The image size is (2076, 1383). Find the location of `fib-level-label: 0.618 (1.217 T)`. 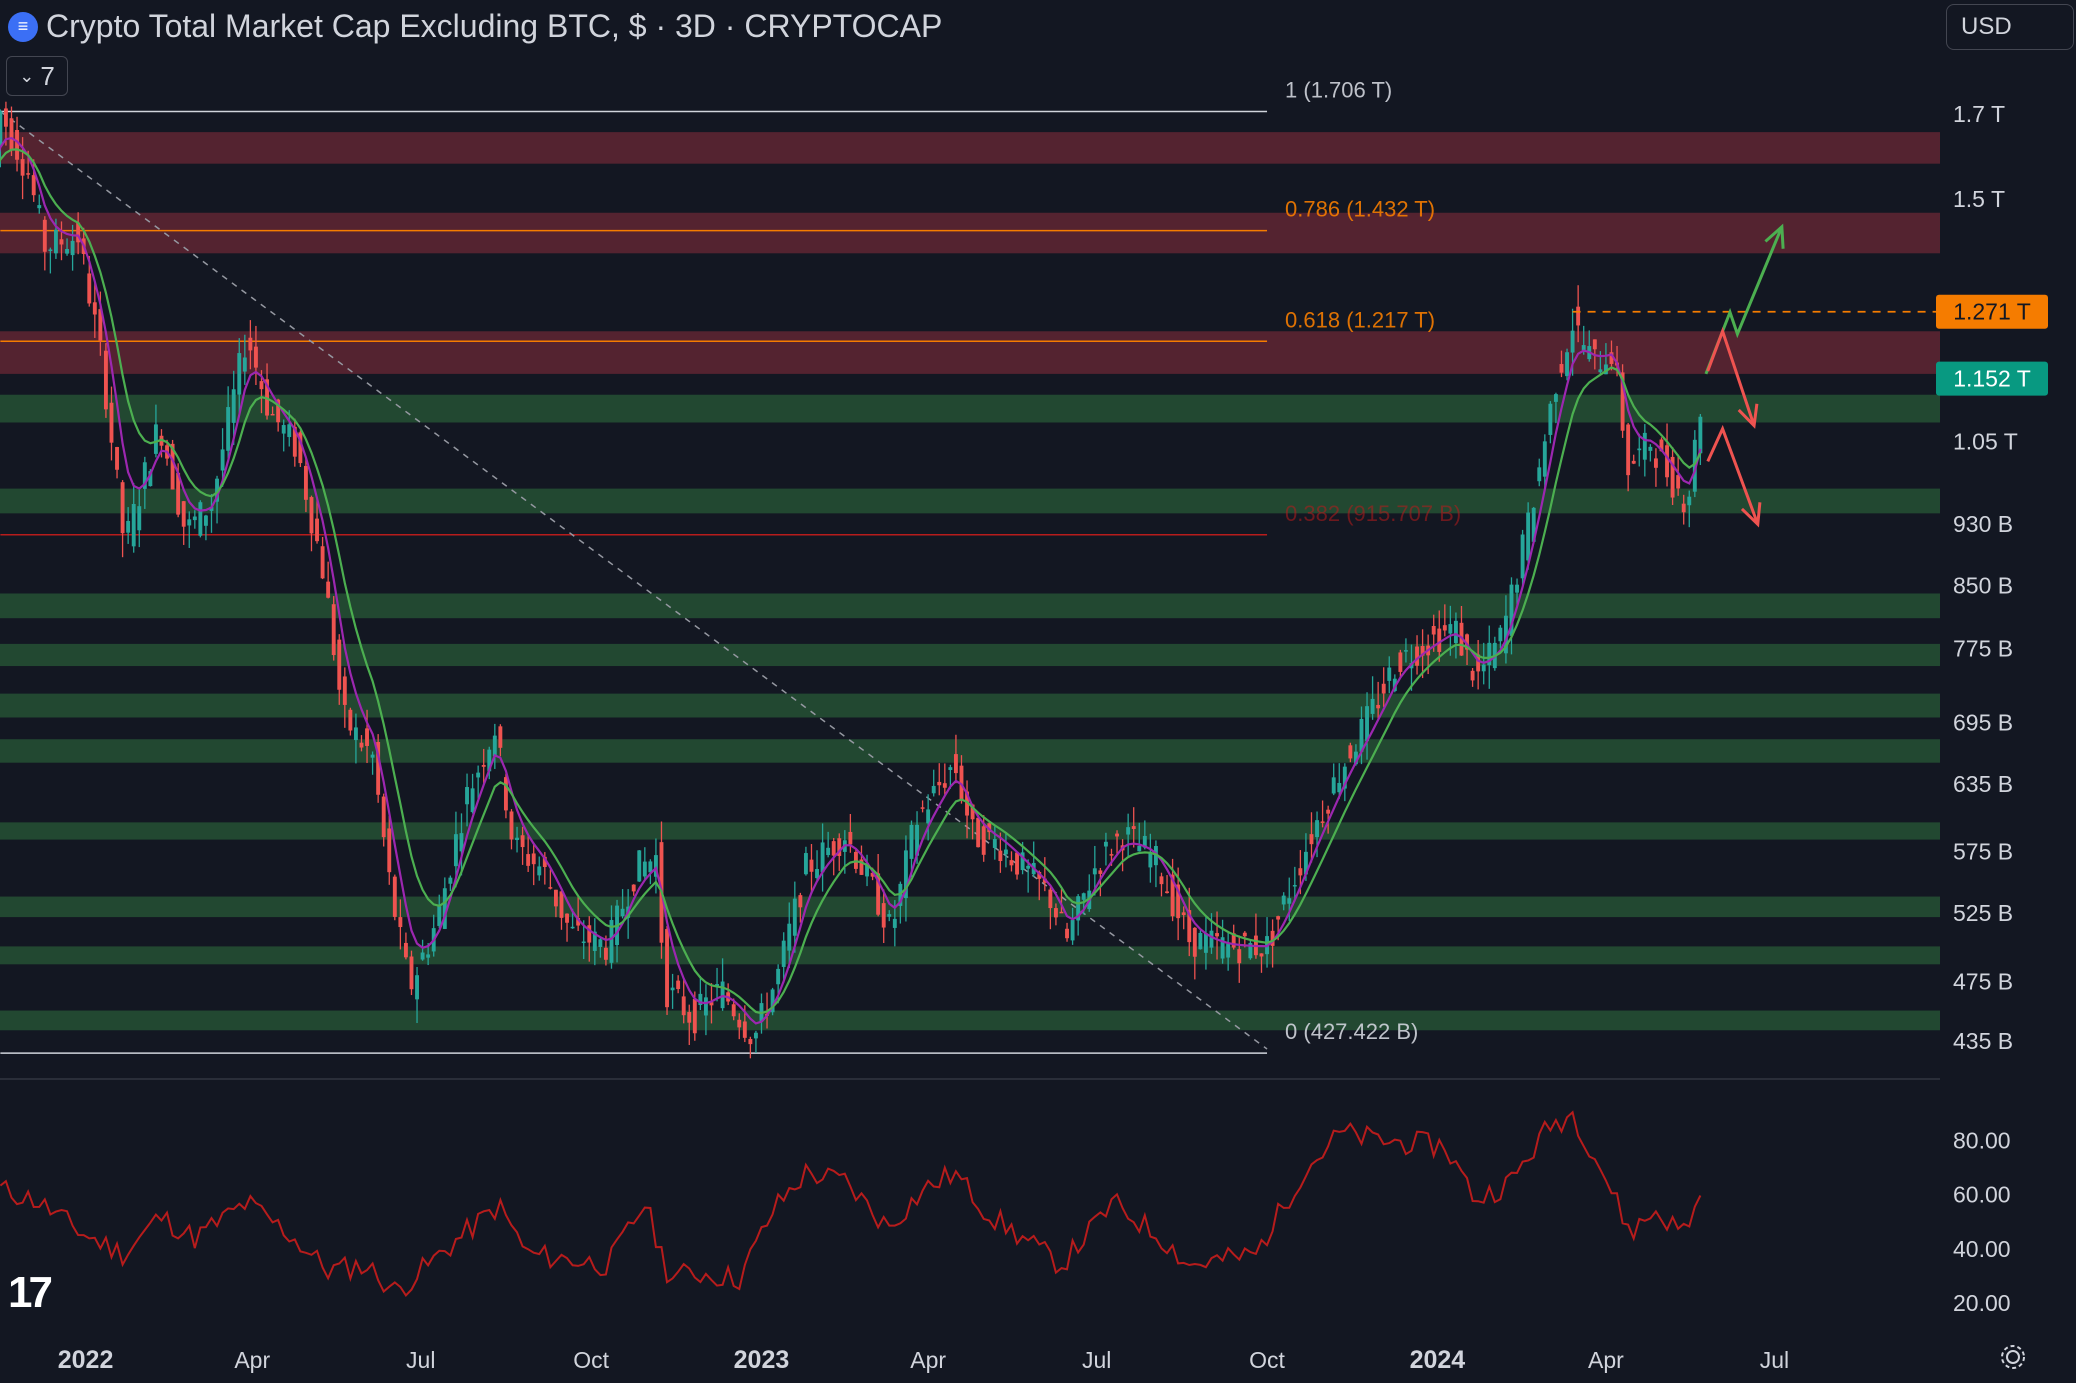

fib-level-label: 0.618 (1.217 T) is located at coordinates (1360, 319).